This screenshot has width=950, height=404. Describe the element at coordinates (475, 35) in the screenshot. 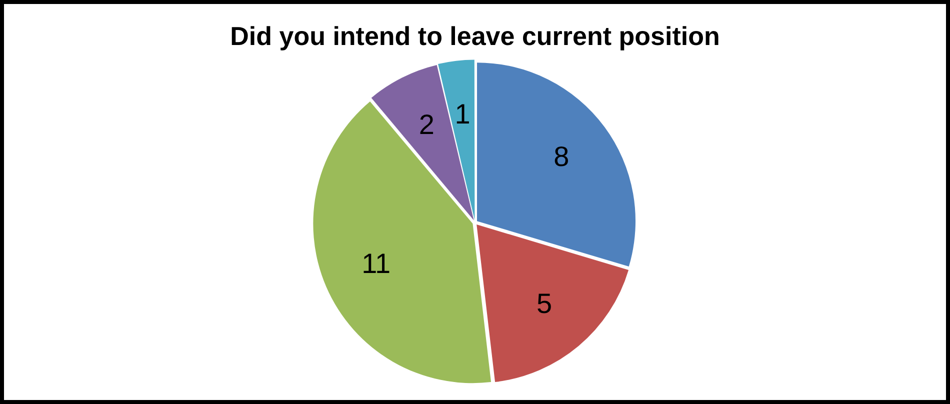

I see `chart-title: Did you intend to leave current position` at that location.